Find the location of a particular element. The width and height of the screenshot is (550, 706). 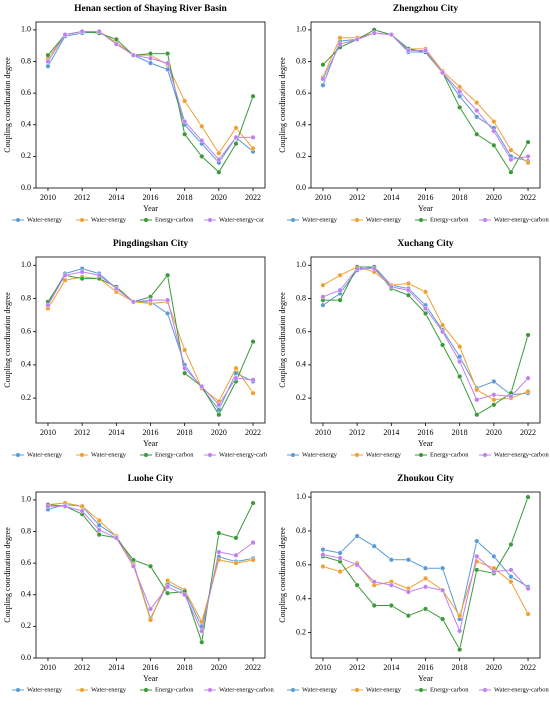

chart-title: Henan section of Shaying River Basin is located at coordinates (150, 9).